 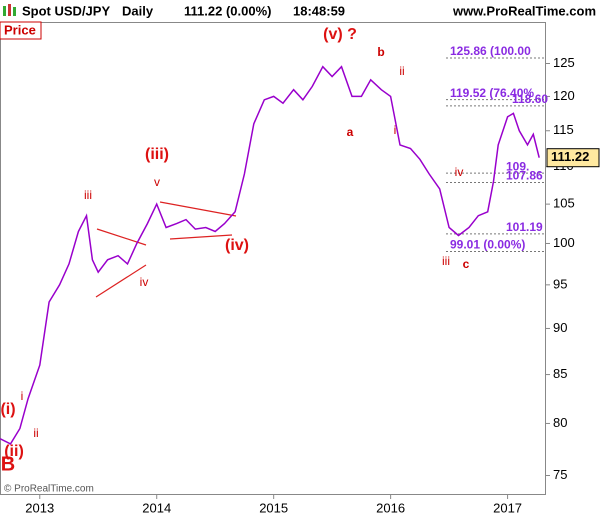 I want to click on y-tick-label: 95, so click(x=560, y=283).